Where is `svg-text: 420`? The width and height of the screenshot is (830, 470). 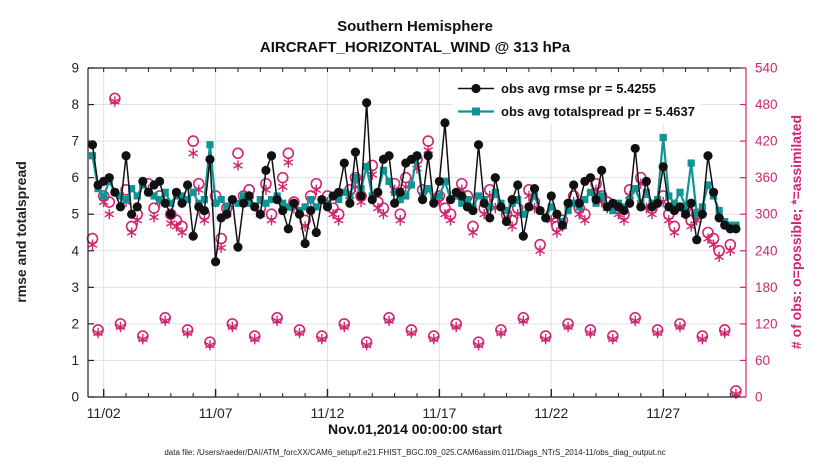
svg-text: 420 is located at coordinates (766, 141).